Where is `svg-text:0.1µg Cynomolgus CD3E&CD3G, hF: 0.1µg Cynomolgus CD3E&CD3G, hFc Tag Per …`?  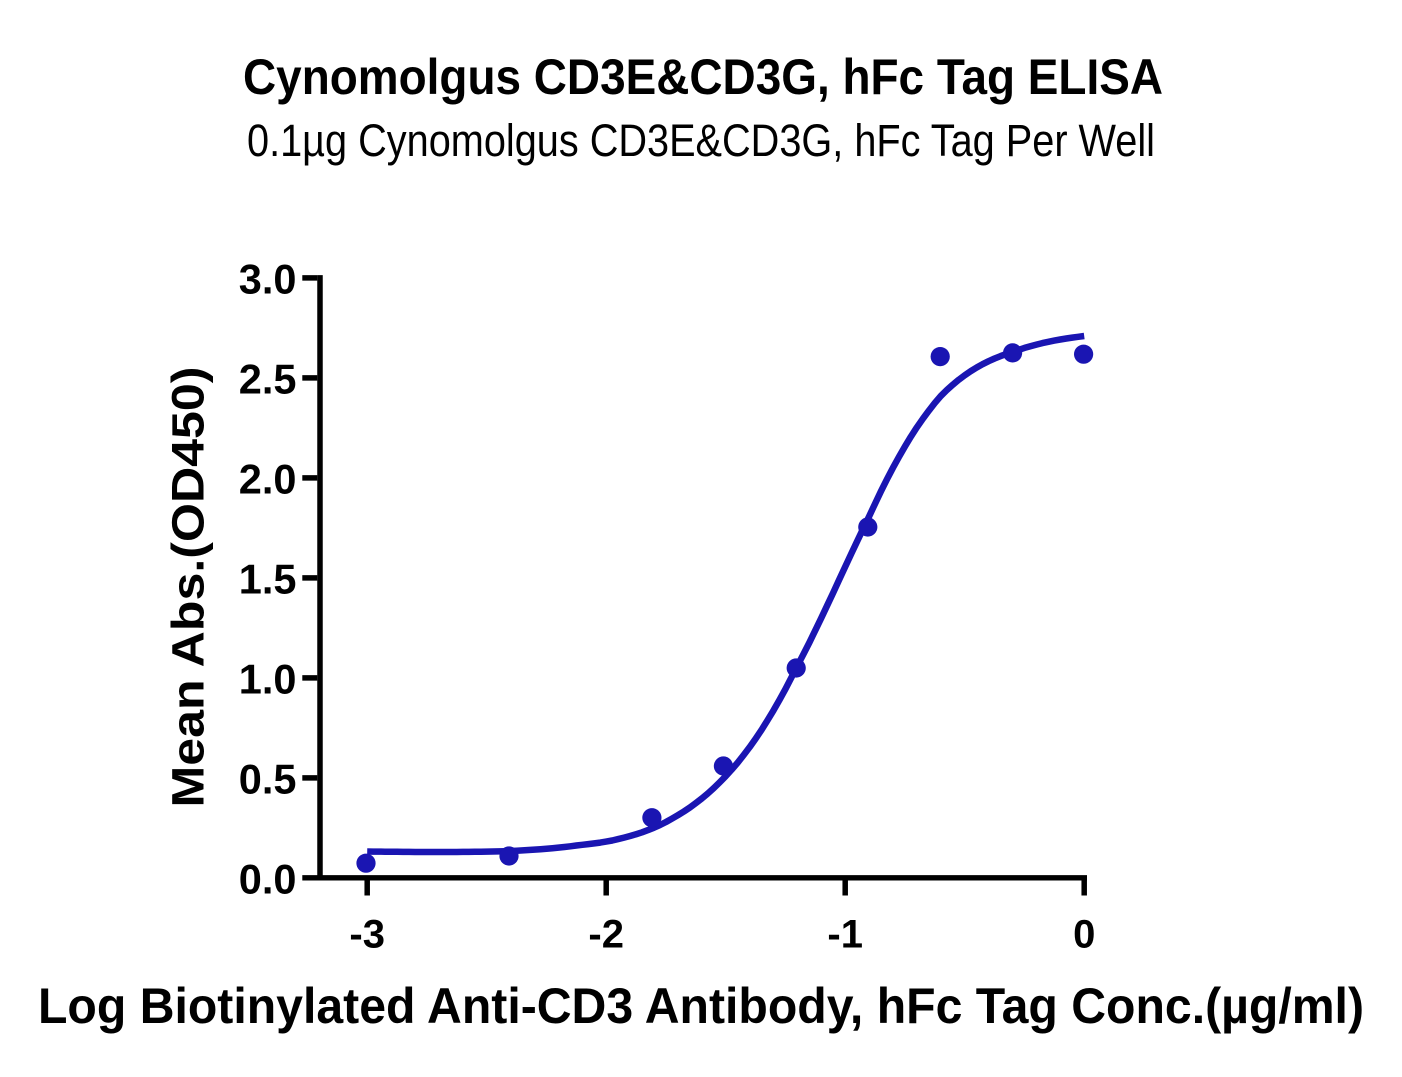
svg-text:0.1µg Cynomolgus CD3E&CD3G, hF: 0.1µg Cynomolgus CD3E&CD3G, hFc Tag Per … is located at coordinates (701, 140).